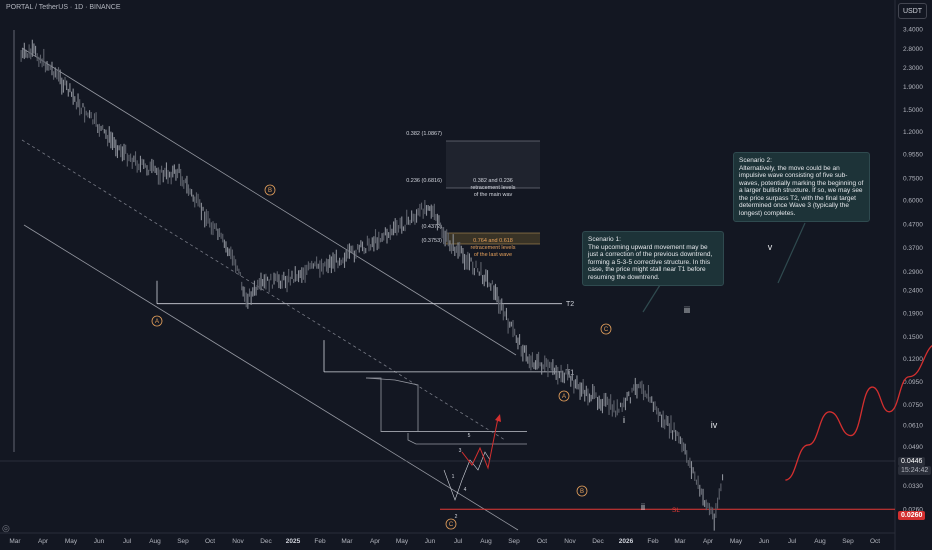 Image resolution: width=932 pixels, height=550 pixels. What do you see at coordinates (915, 470) in the screenshot?
I see `countdown-label: 15:24:42` at bounding box center [915, 470].